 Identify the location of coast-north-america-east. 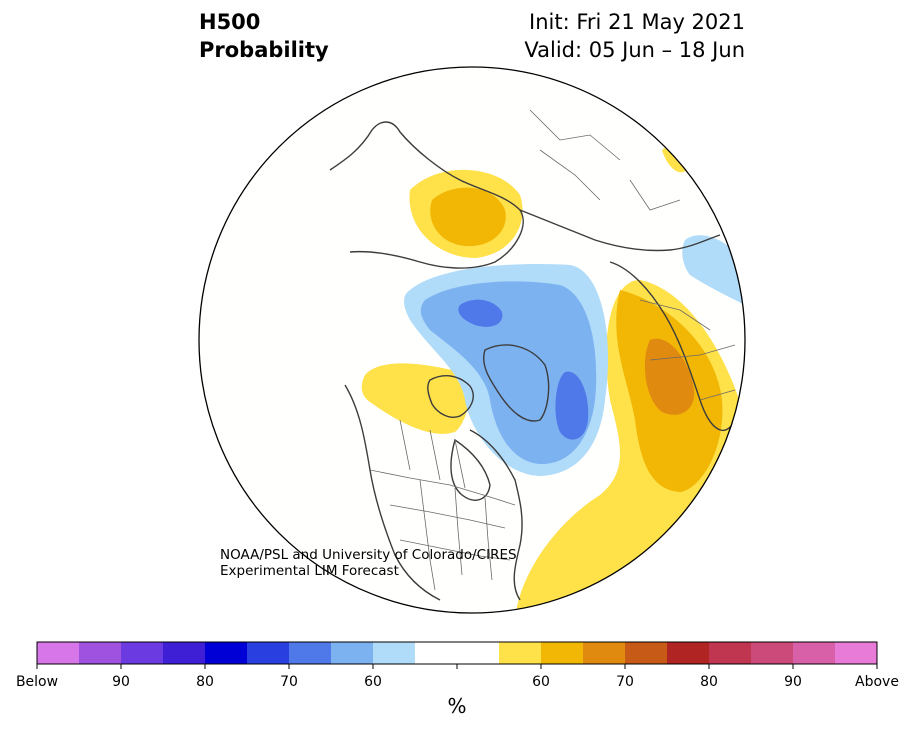
(496, 515).